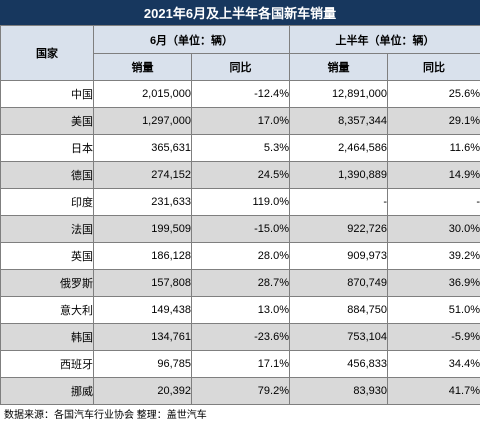  What do you see at coordinates (338, 67) in the screenshot?
I see `column-header-h1-sales: 销量` at bounding box center [338, 67].